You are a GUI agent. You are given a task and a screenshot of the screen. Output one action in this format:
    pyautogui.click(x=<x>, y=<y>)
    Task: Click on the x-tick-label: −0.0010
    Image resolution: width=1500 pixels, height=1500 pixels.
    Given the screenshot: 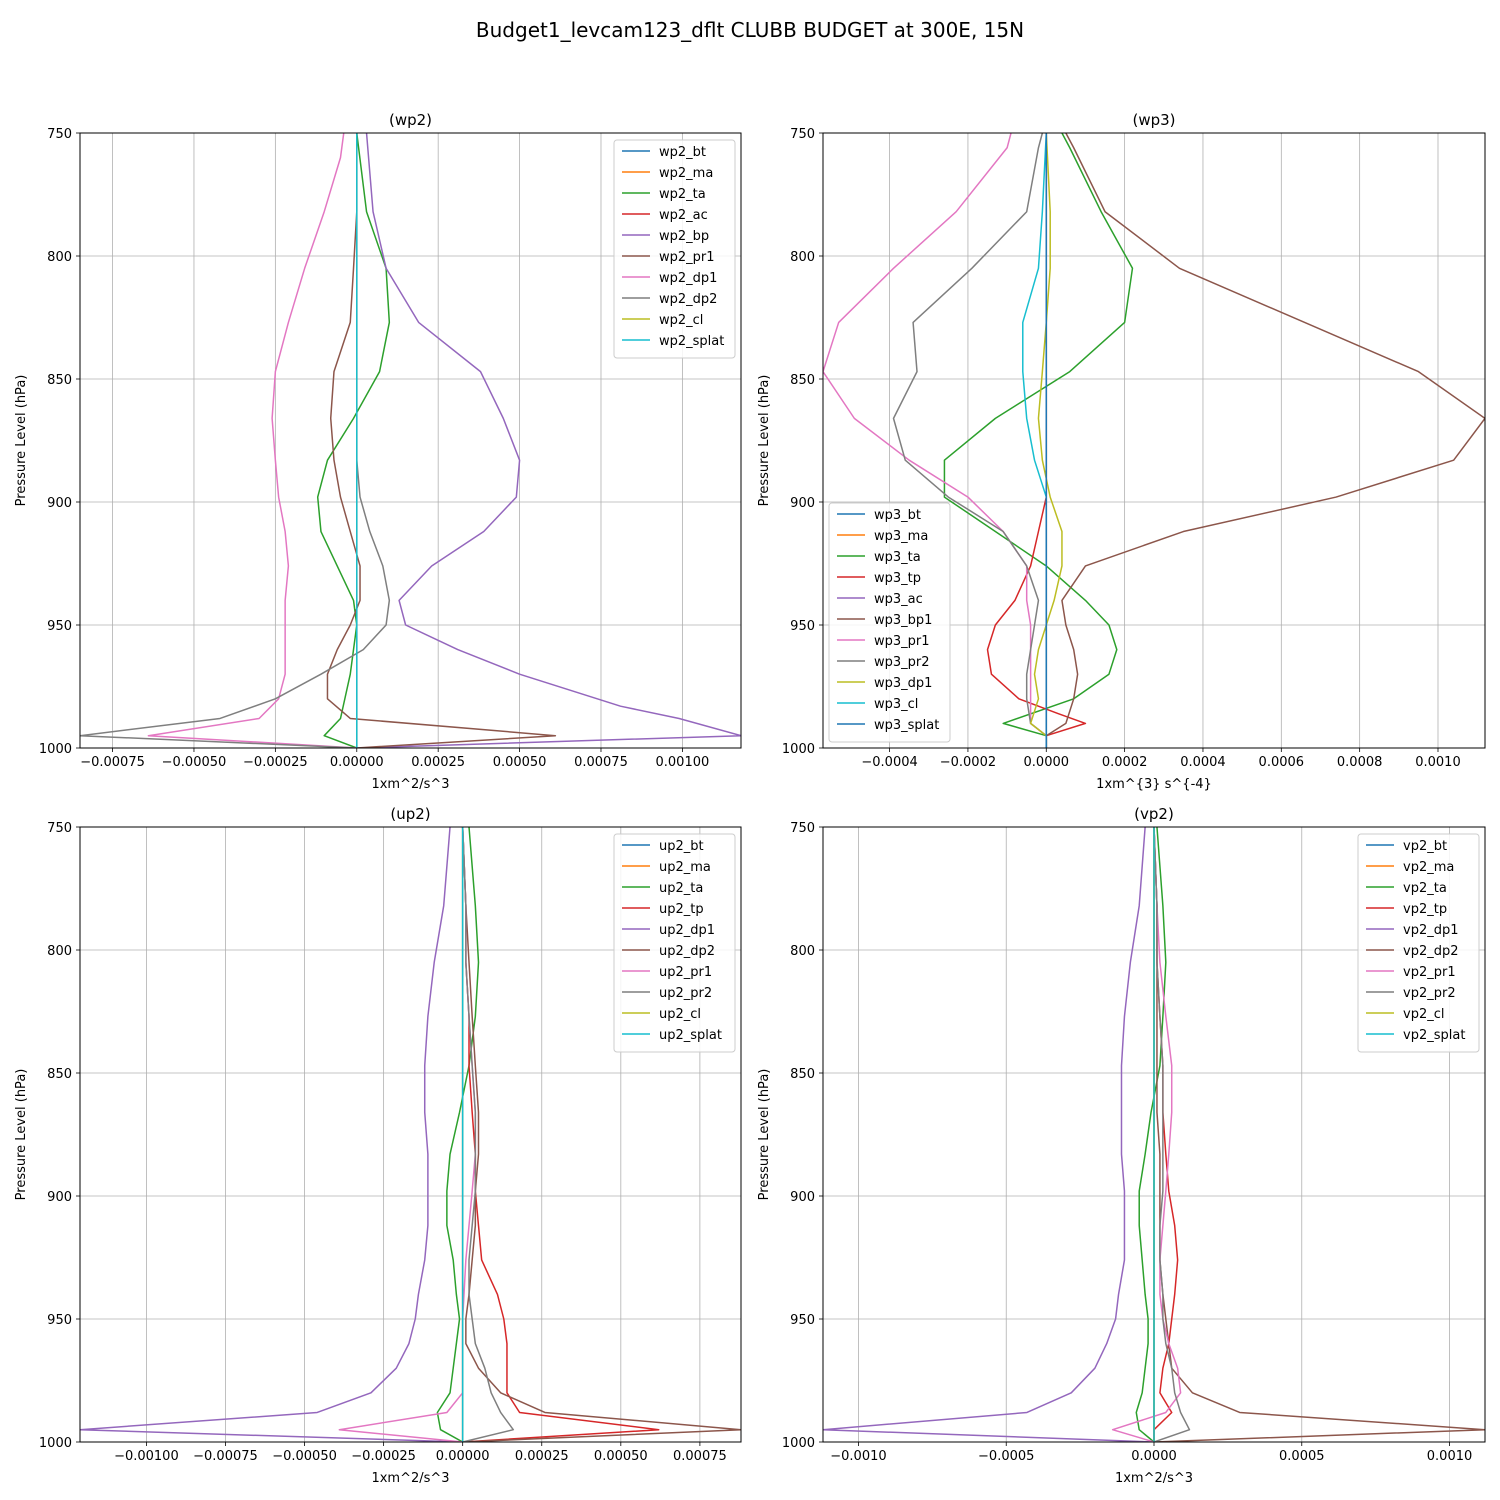 What is the action you would take?
    pyautogui.click(x=858, y=1456)
    